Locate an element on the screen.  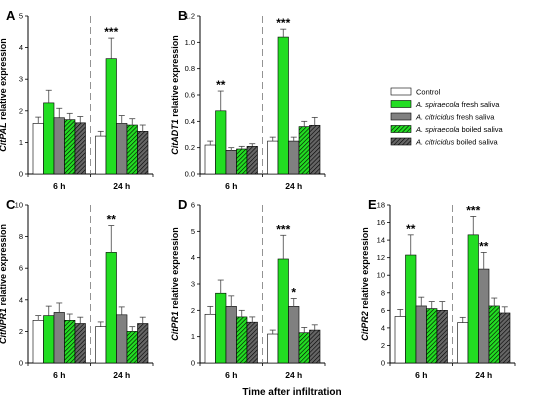
y-axis-label: CitPAL relative expression is located at coordinates (4, 94).